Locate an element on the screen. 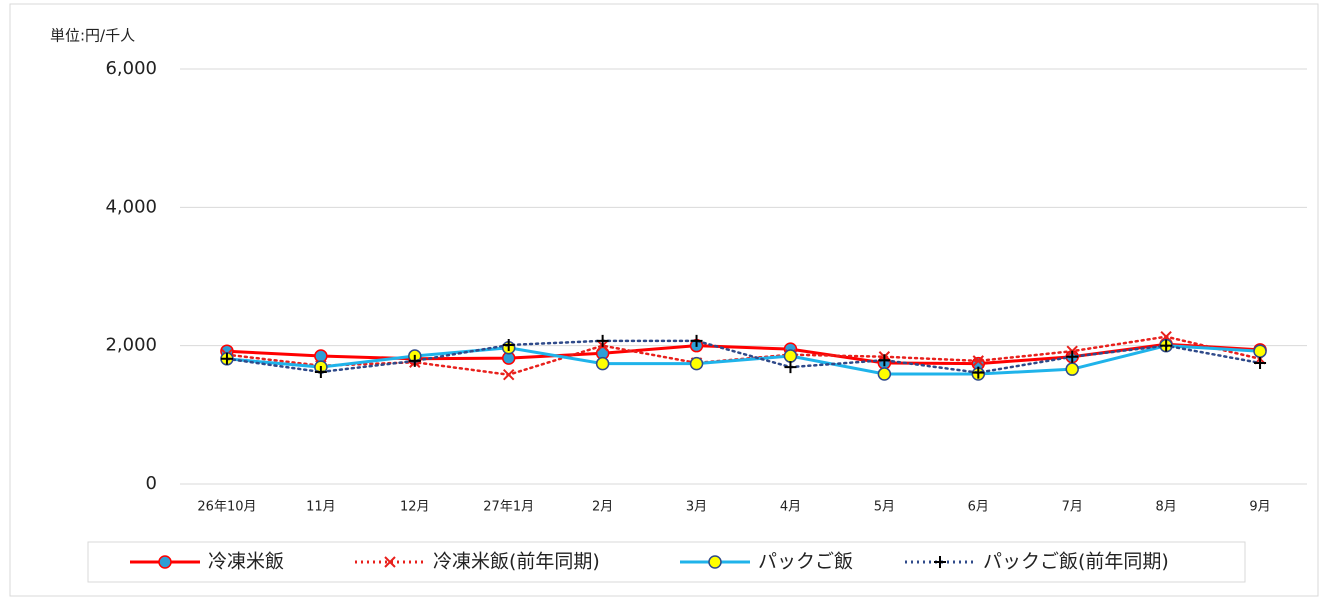  y-tick-label: 0 is located at coordinates (151, 483).